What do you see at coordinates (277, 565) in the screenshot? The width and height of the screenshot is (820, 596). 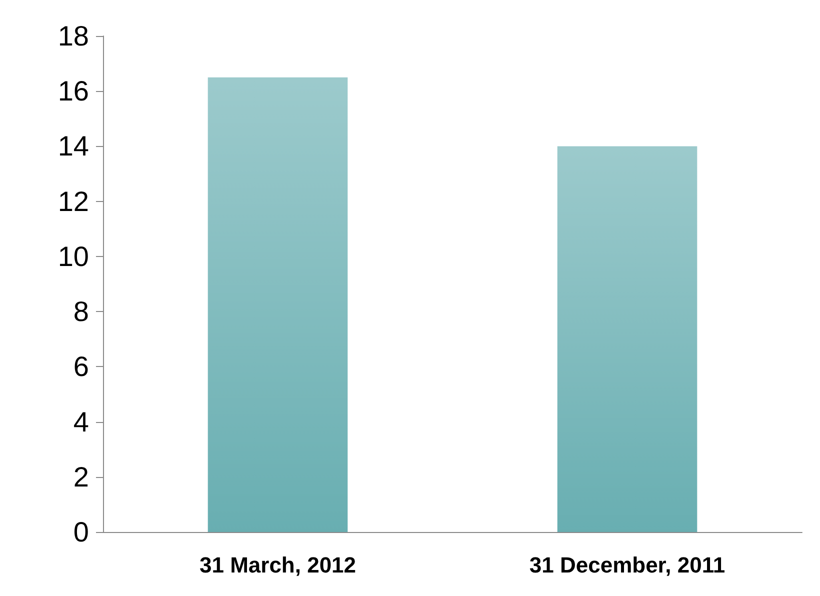 I see `x-tick-label: 31 March, 2012` at bounding box center [277, 565].